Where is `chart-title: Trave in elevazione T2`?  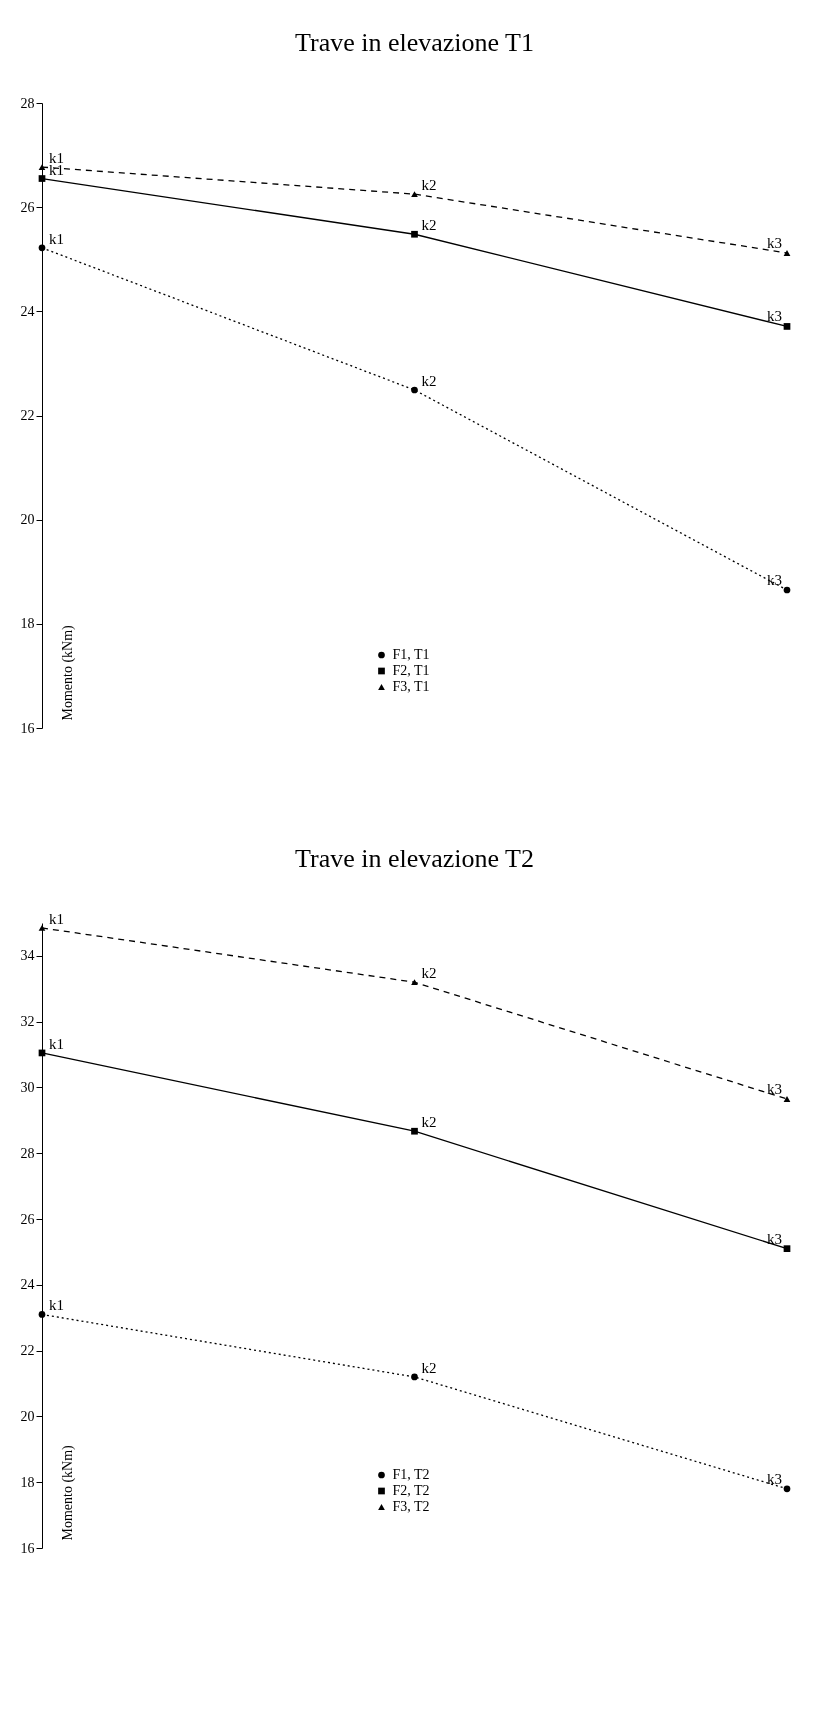 chart-title: Trave in elevazione T2 is located at coordinates (414, 858).